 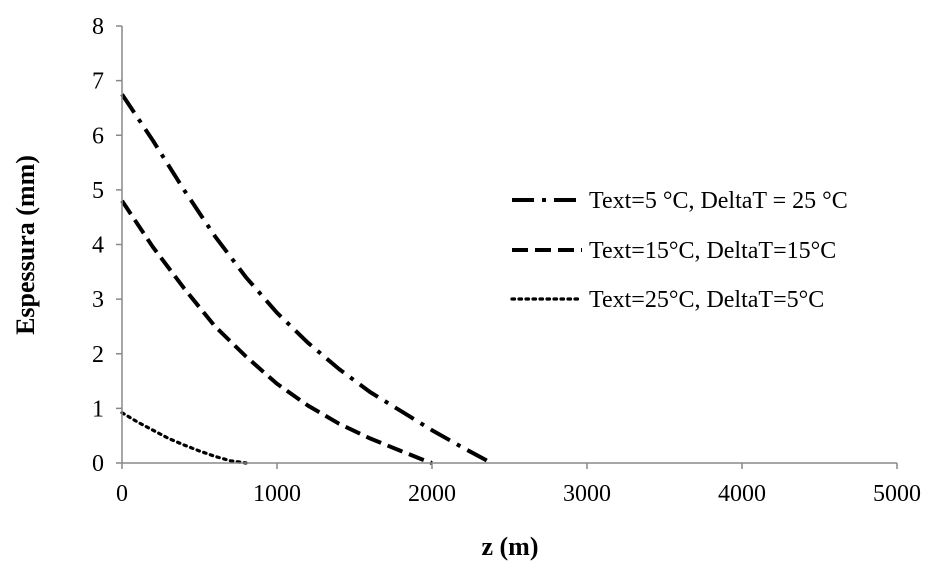 What do you see at coordinates (509, 546) in the screenshot?
I see `x-axis-title: z (m)` at bounding box center [509, 546].